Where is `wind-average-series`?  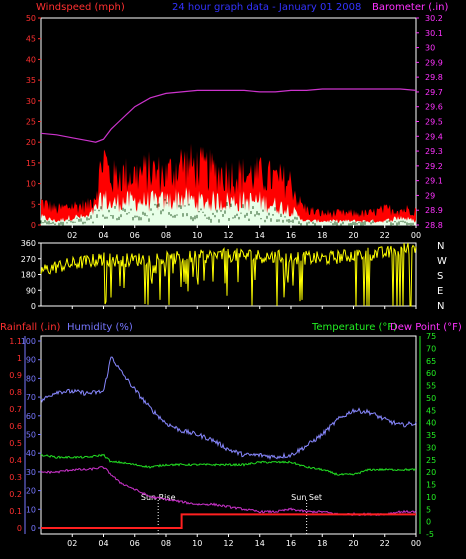 wind-average-series is located at coordinates (228, 206).